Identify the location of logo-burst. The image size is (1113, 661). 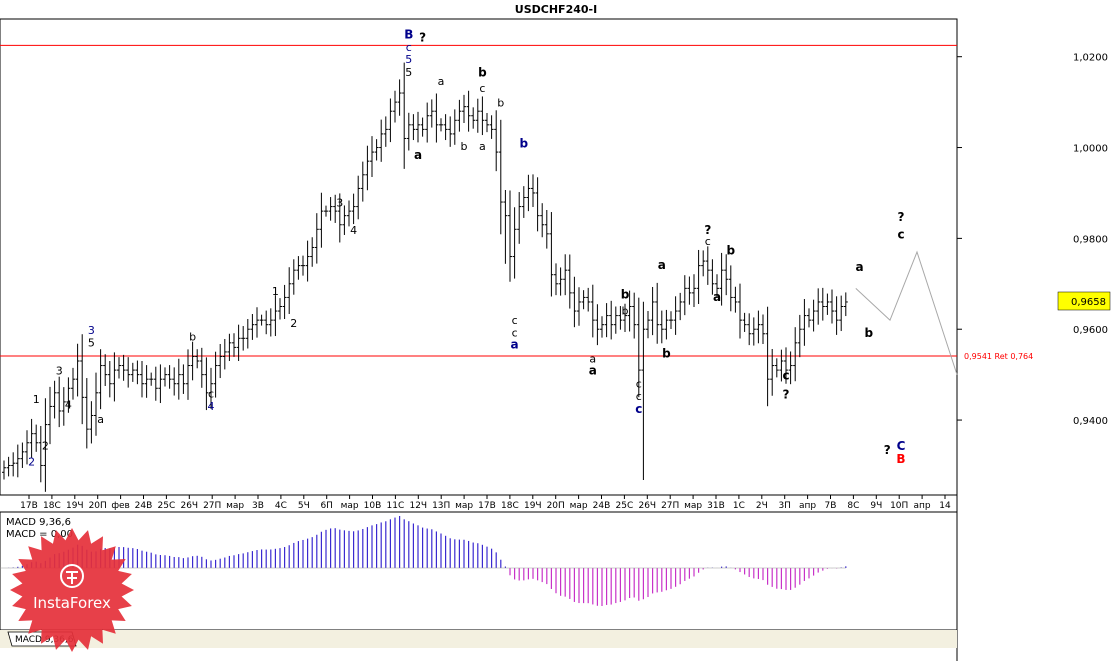
(72, 590).